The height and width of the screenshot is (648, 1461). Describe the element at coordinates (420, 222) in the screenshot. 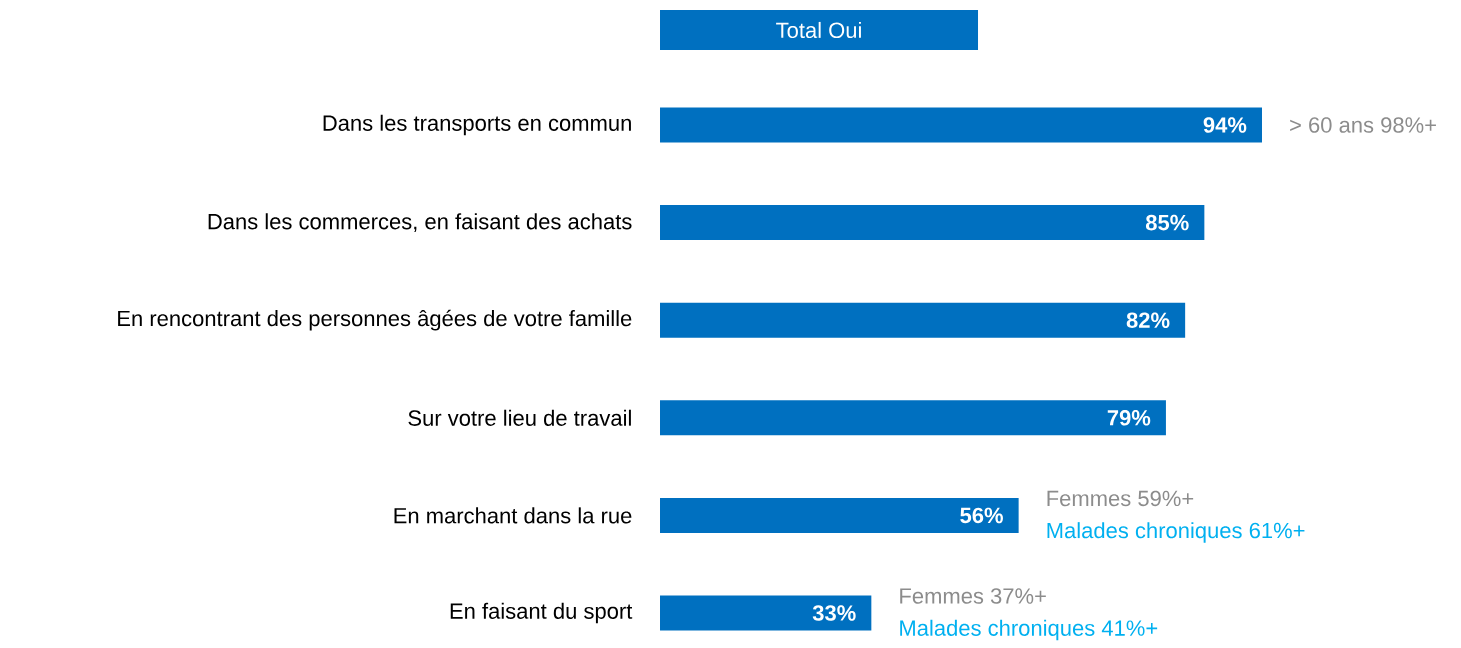

I see `y-tick-label: Dans les commerces, en faisant des achats` at that location.